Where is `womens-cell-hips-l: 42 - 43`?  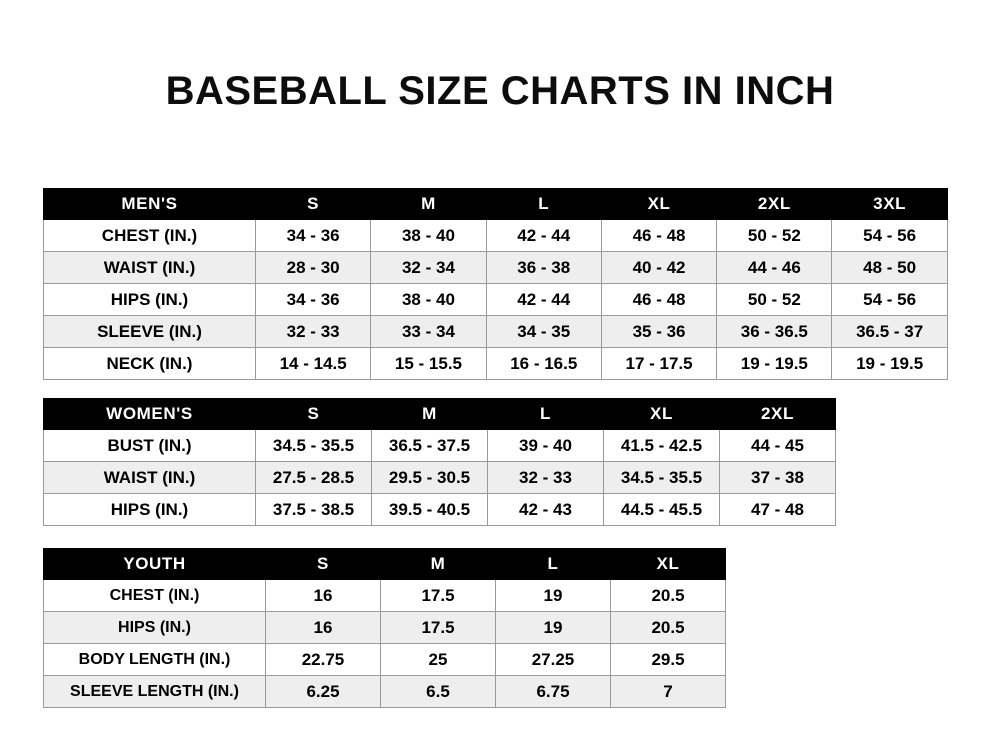
womens-cell-hips-l: 42 - 43 is located at coordinates (545, 509).